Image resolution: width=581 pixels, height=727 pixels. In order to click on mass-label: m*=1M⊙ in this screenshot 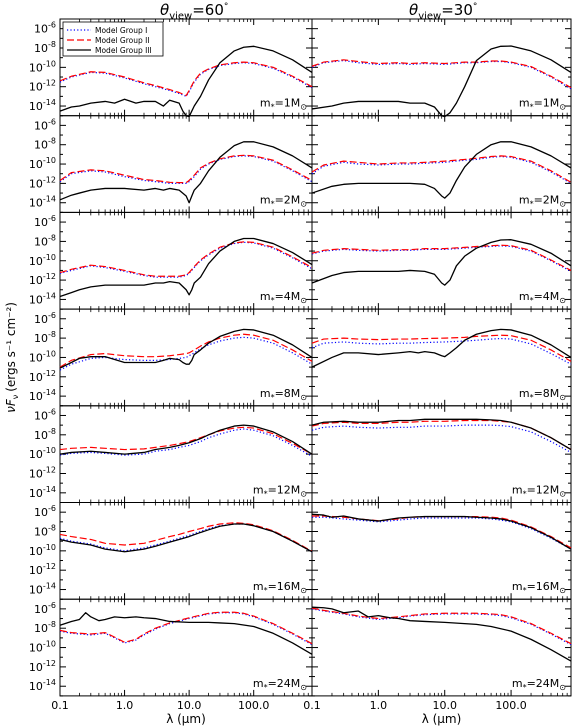, I will do `click(542, 104)`.